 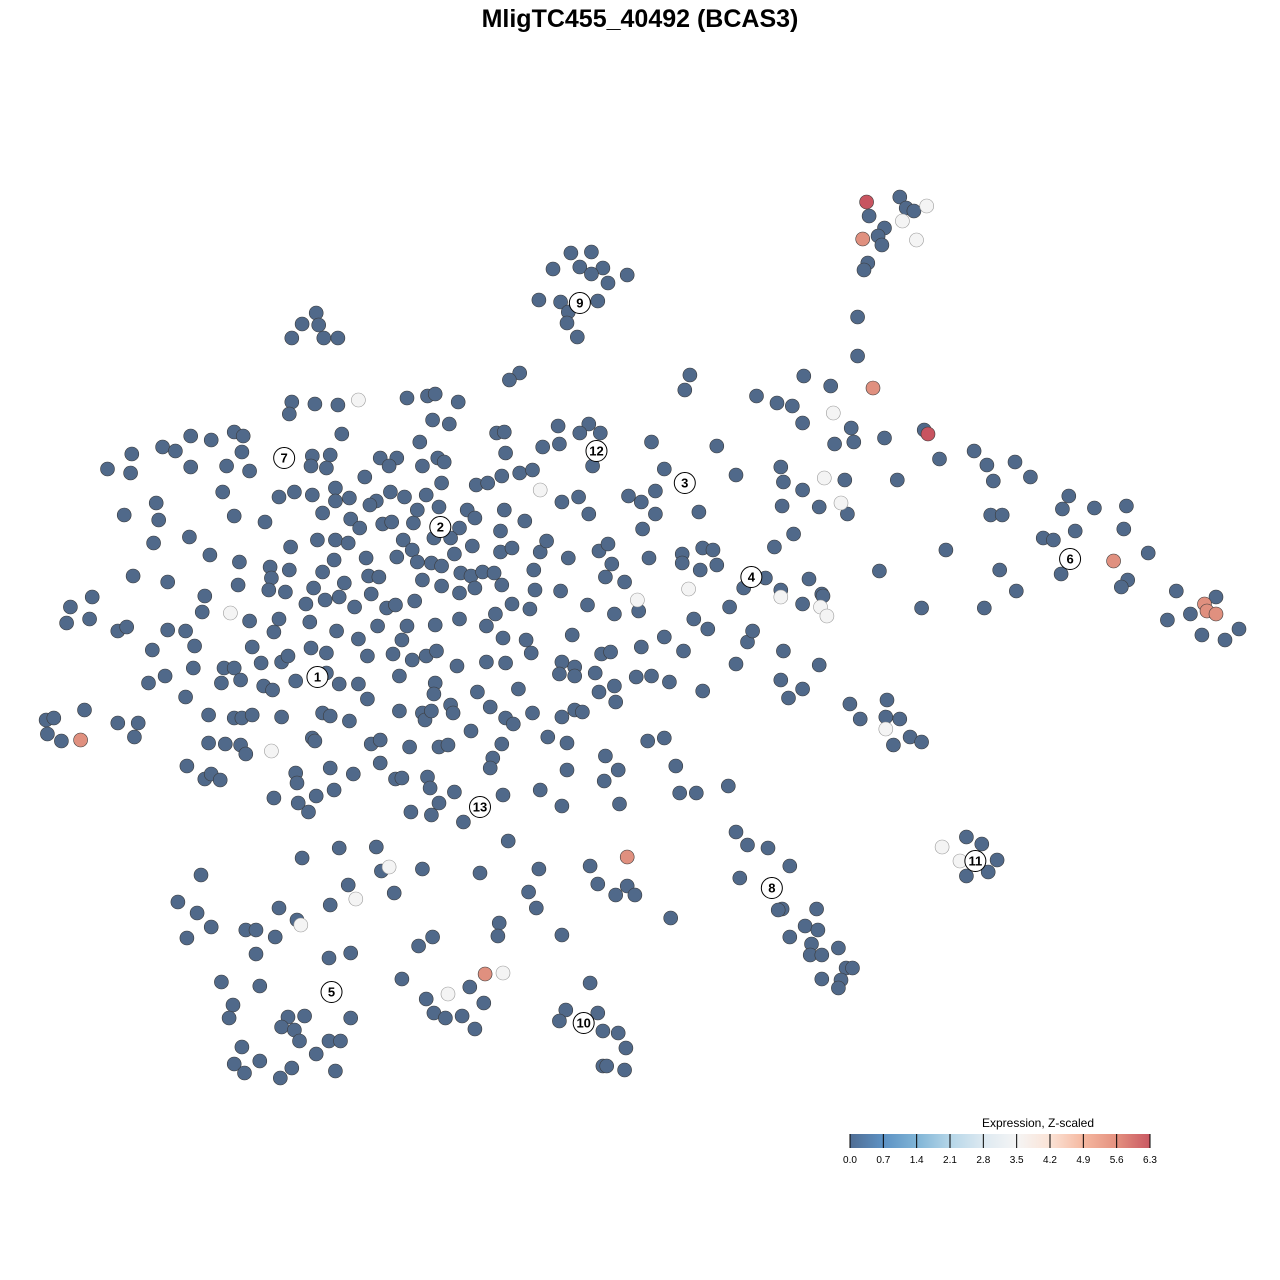 What do you see at coordinates (1038, 1123) in the screenshot?
I see `legend-title: Expression, Z-scaled` at bounding box center [1038, 1123].